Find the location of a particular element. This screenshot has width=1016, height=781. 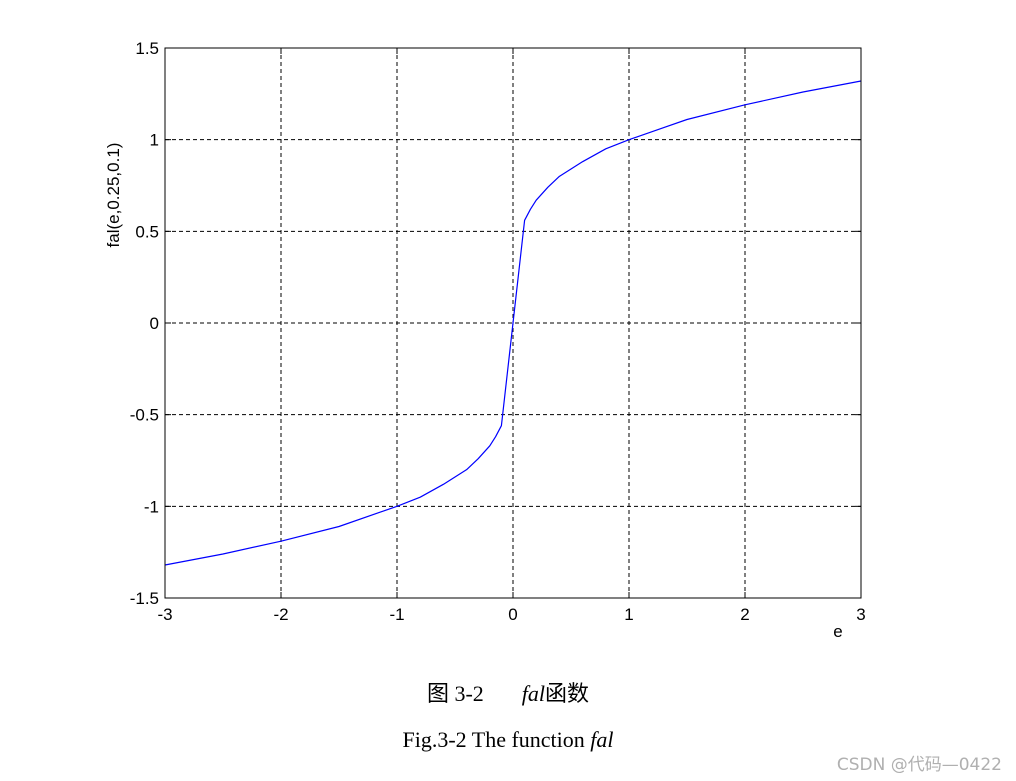

x-tick-label: -2 is located at coordinates (280, 614).